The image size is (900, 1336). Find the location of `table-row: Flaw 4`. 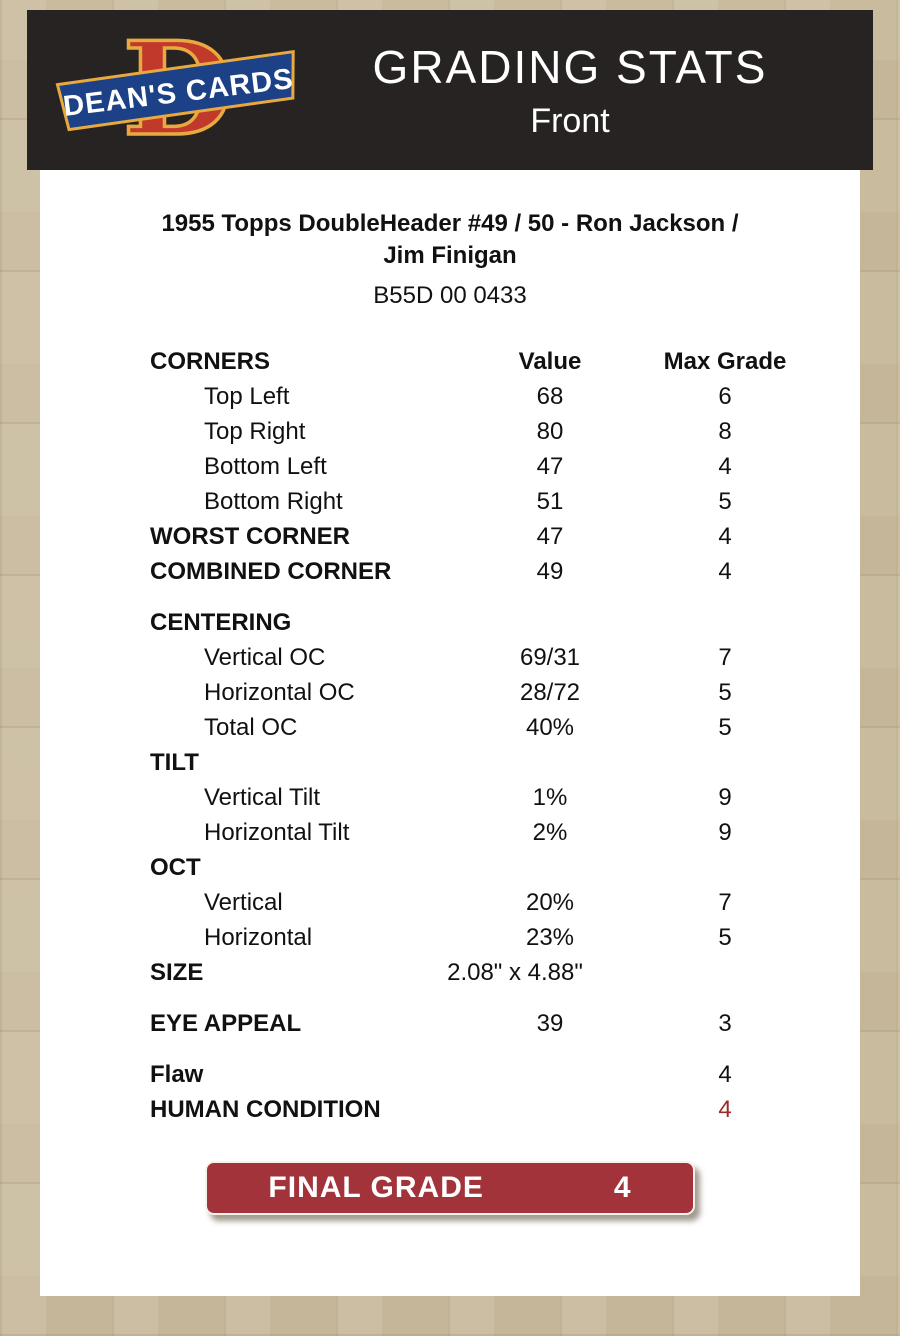

table-row: Flaw 4 is located at coordinates (505, 1074).